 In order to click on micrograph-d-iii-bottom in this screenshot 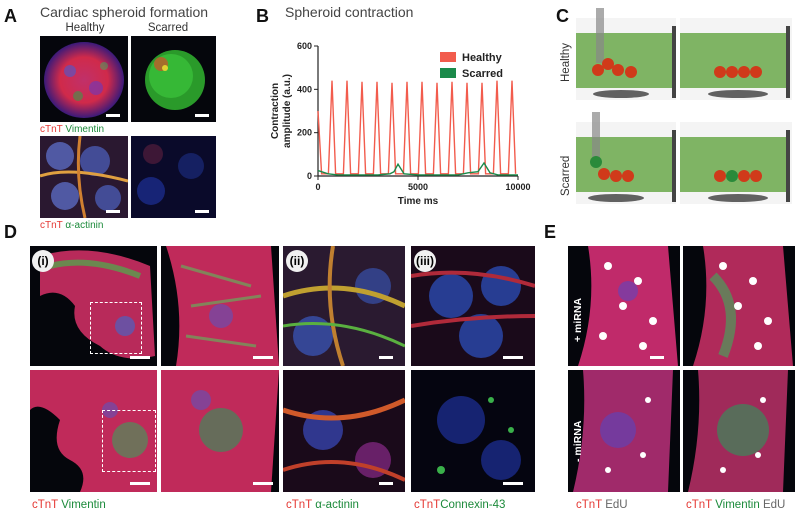, I will do `click(473, 431)`.